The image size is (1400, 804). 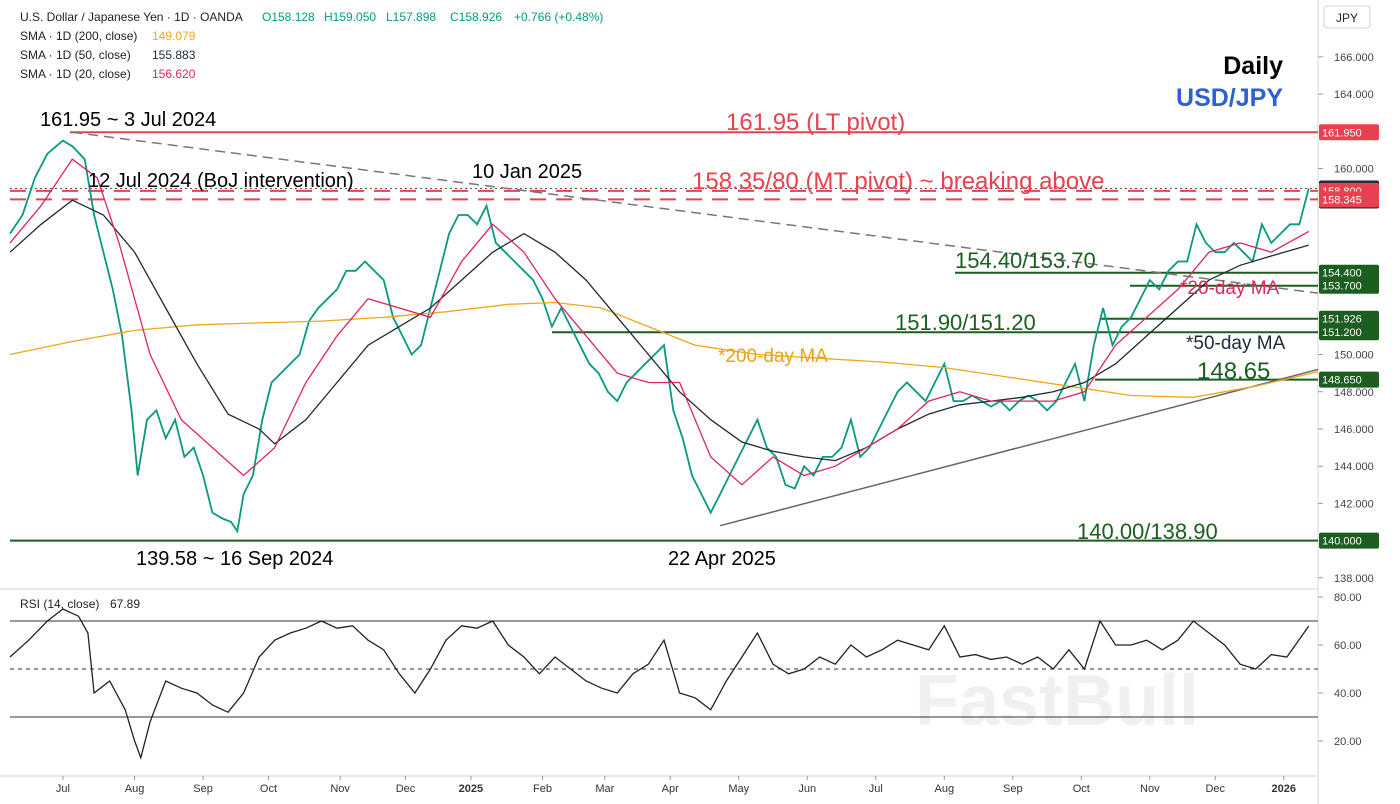 What do you see at coordinates (1354, 579) in the screenshot?
I see `y-tick-label: 138.000` at bounding box center [1354, 579].